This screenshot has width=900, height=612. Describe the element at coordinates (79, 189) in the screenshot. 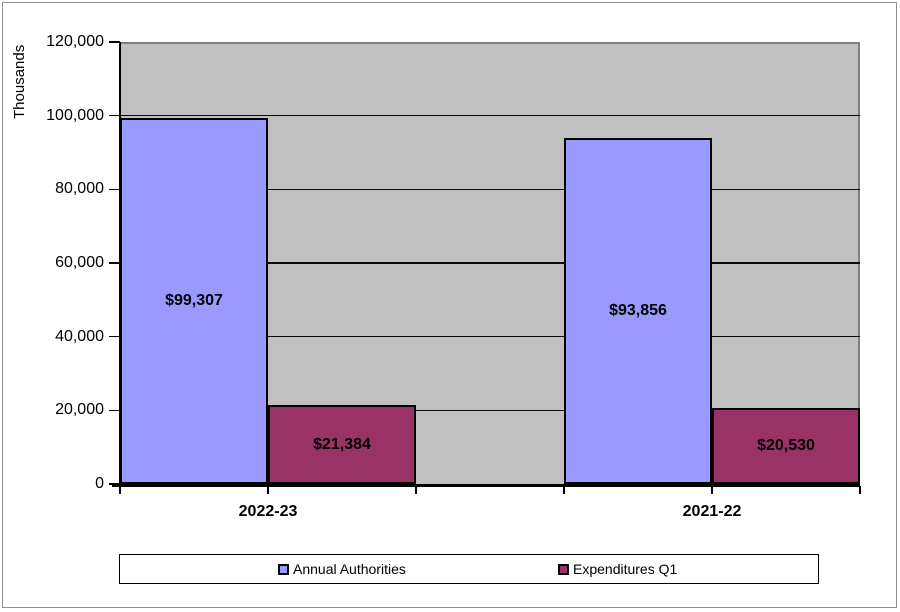

I see `y-tick-label: 80,000` at that location.